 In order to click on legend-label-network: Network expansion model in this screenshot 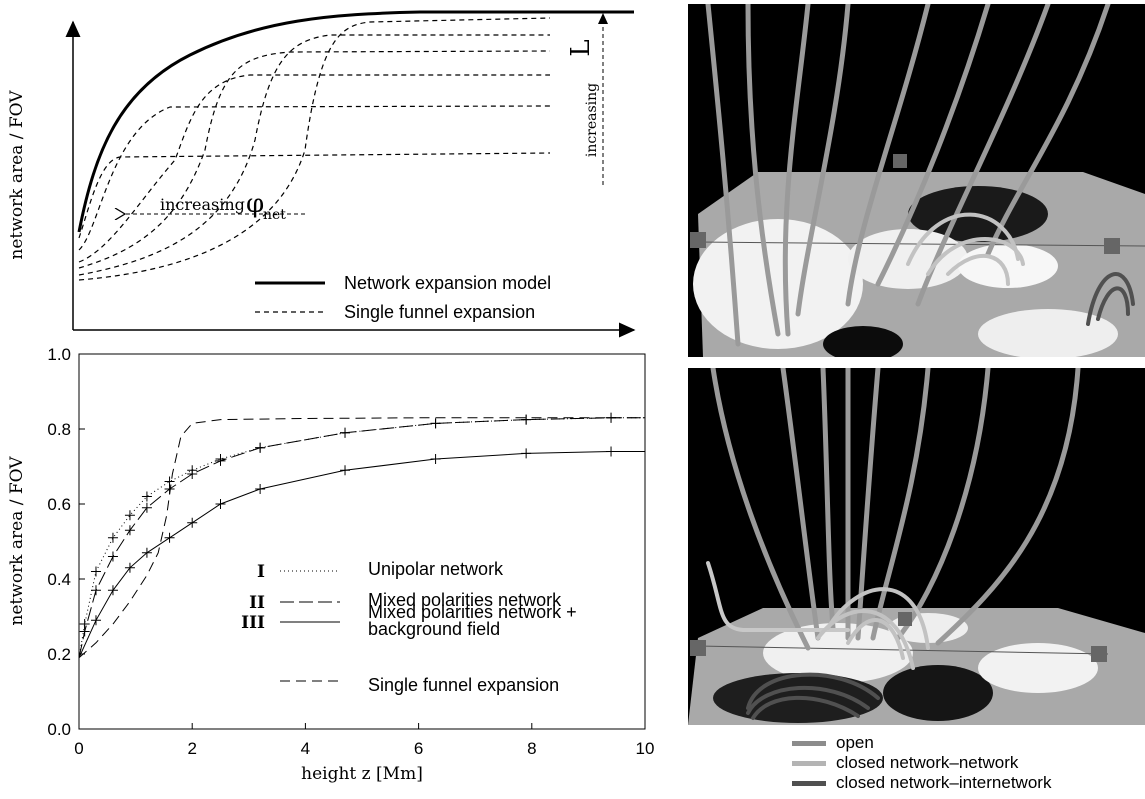, I will do `click(447, 283)`.